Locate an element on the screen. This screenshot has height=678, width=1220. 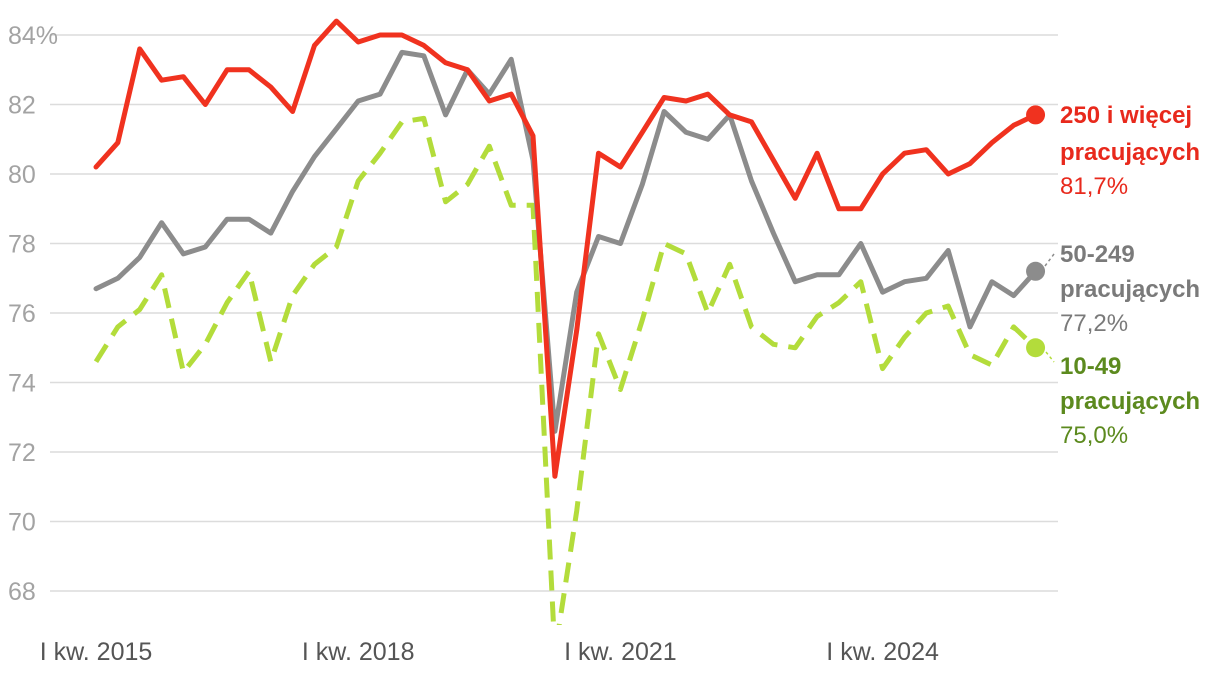
y-axis-ticks: 84% 82 80 78 76 74 72 70 68 is located at coordinates (33, 314).